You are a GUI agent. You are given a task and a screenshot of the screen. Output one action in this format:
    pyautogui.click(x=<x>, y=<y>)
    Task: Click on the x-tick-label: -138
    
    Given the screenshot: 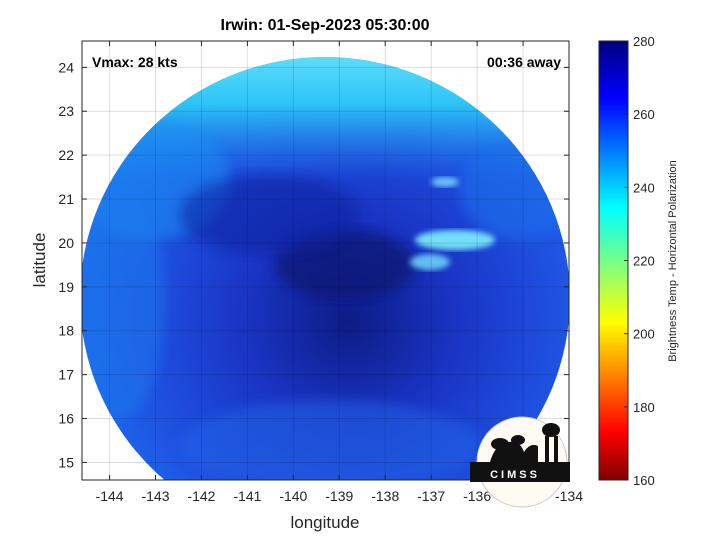 What is the action you would take?
    pyautogui.click(x=385, y=496)
    